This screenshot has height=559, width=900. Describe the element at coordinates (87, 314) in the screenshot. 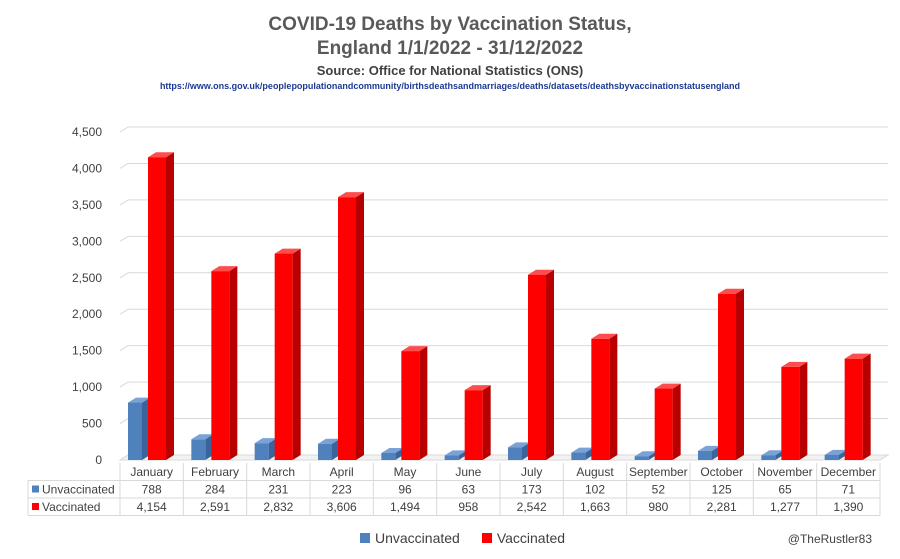

I see `y-tick-label: 2,000` at that location.